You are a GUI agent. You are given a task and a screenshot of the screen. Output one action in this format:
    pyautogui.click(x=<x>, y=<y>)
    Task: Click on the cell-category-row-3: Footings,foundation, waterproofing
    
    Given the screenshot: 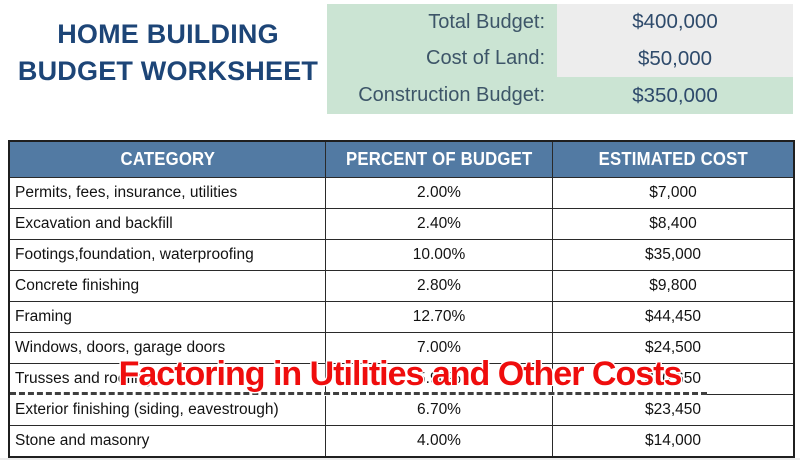 What is the action you would take?
    pyautogui.click(x=167, y=255)
    